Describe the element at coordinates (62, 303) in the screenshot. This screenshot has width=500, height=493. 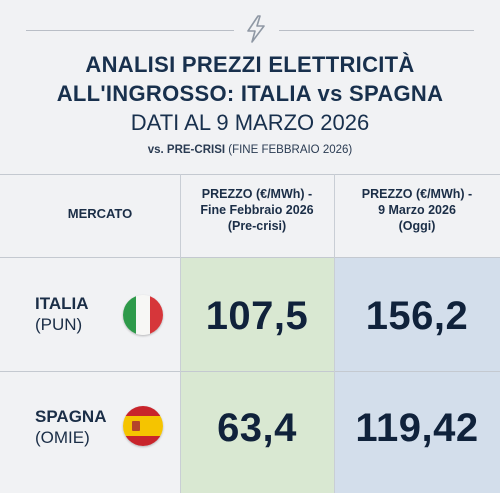
I see `market-label: ITALIA` at that location.